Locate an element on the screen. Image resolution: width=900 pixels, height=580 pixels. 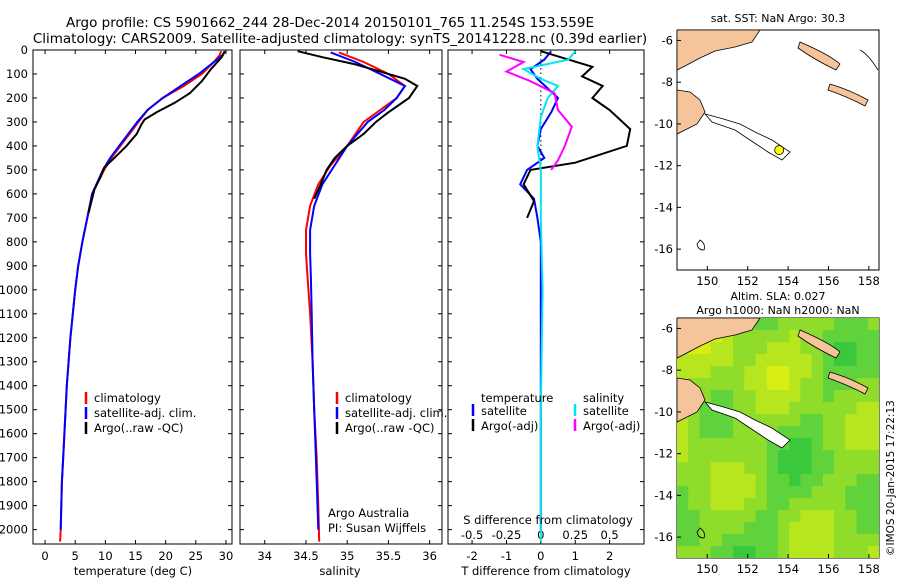
depth-tick-label: 1700 is located at coordinates (14, 458).